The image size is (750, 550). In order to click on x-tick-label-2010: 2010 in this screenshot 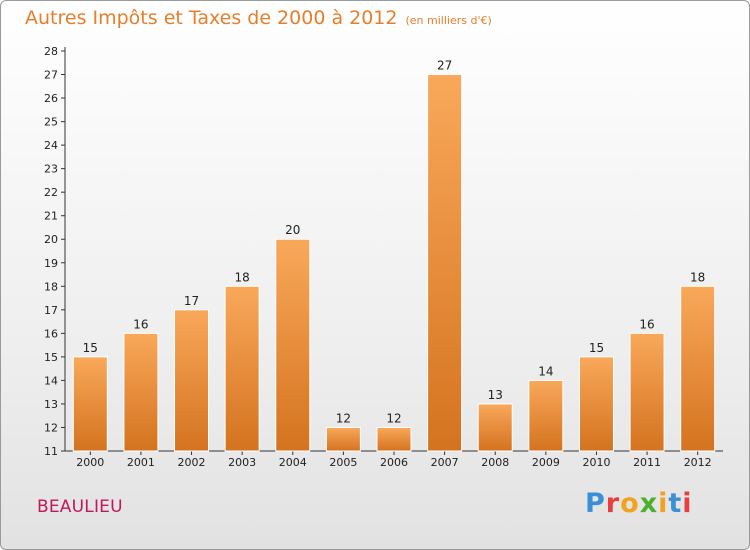, I will do `click(596, 462)`.